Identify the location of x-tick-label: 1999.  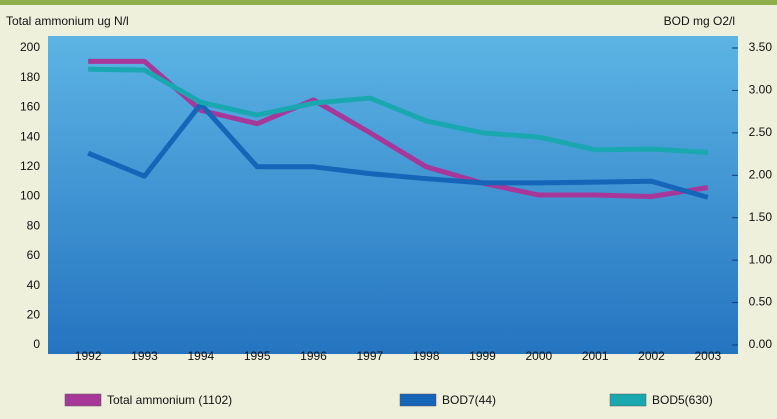
(482, 356).